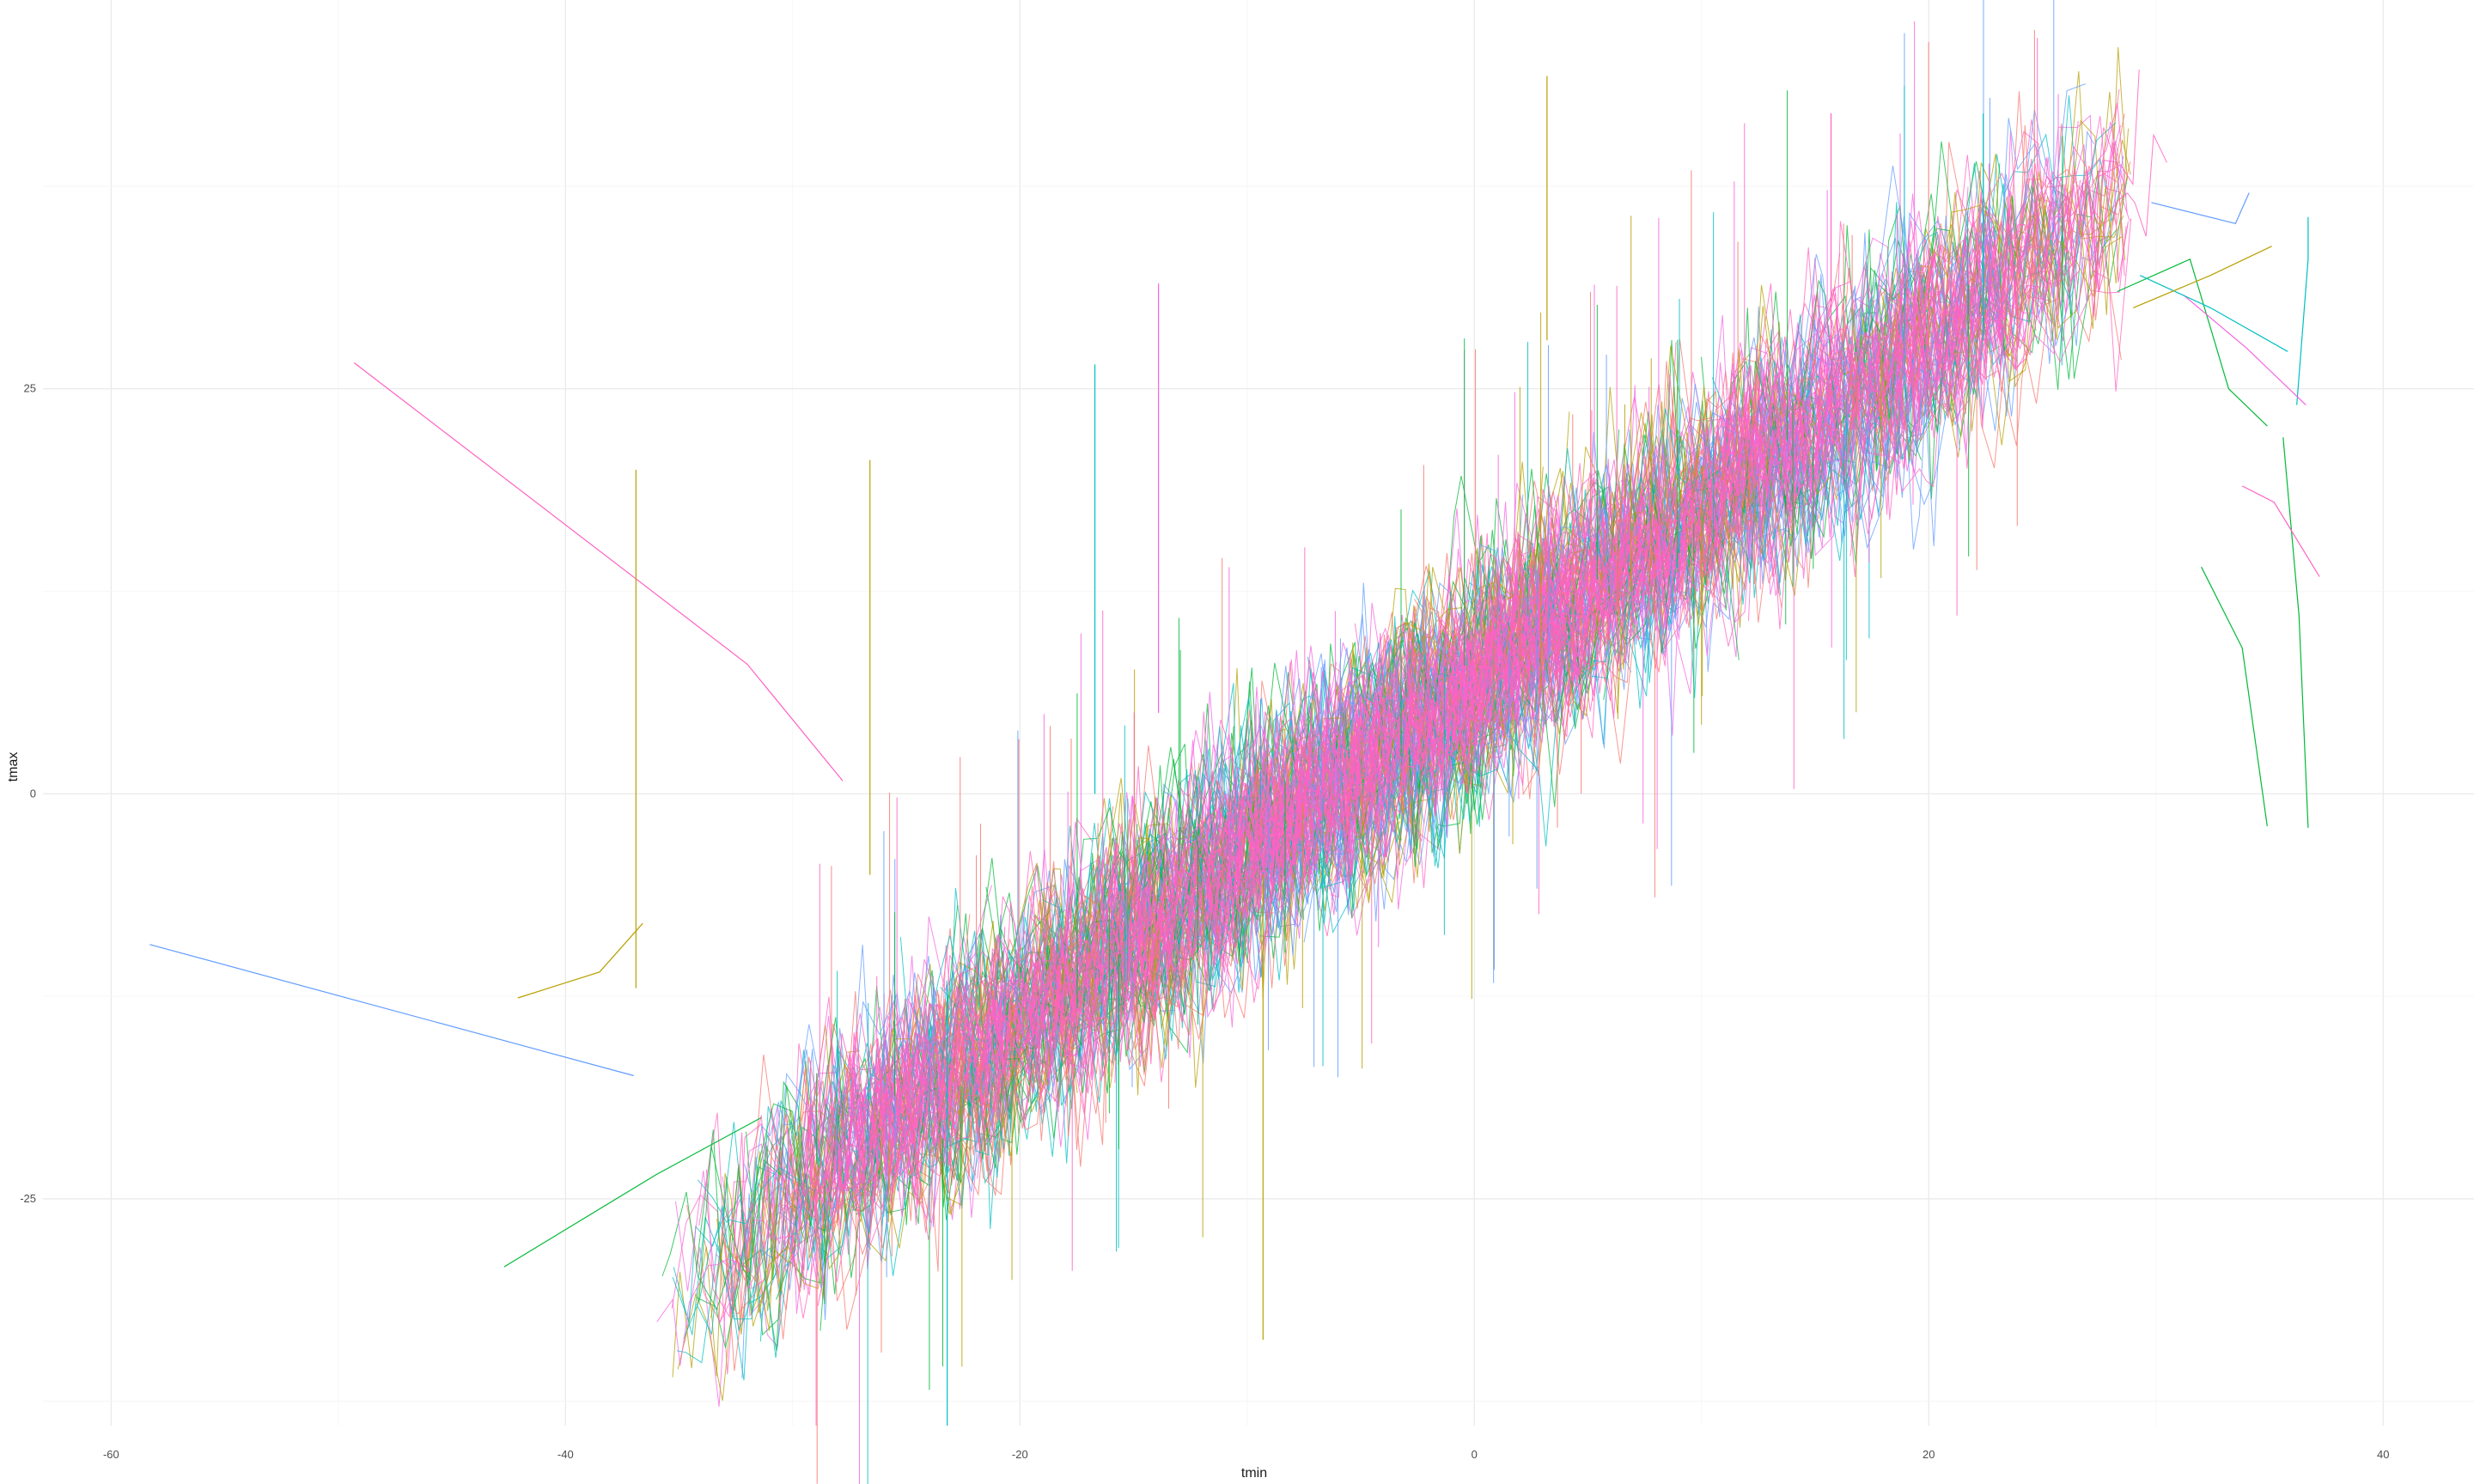 Image resolution: width=2474 pixels, height=1484 pixels. What do you see at coordinates (30, 388) in the screenshot?
I see `y-tick-label: 25` at bounding box center [30, 388].